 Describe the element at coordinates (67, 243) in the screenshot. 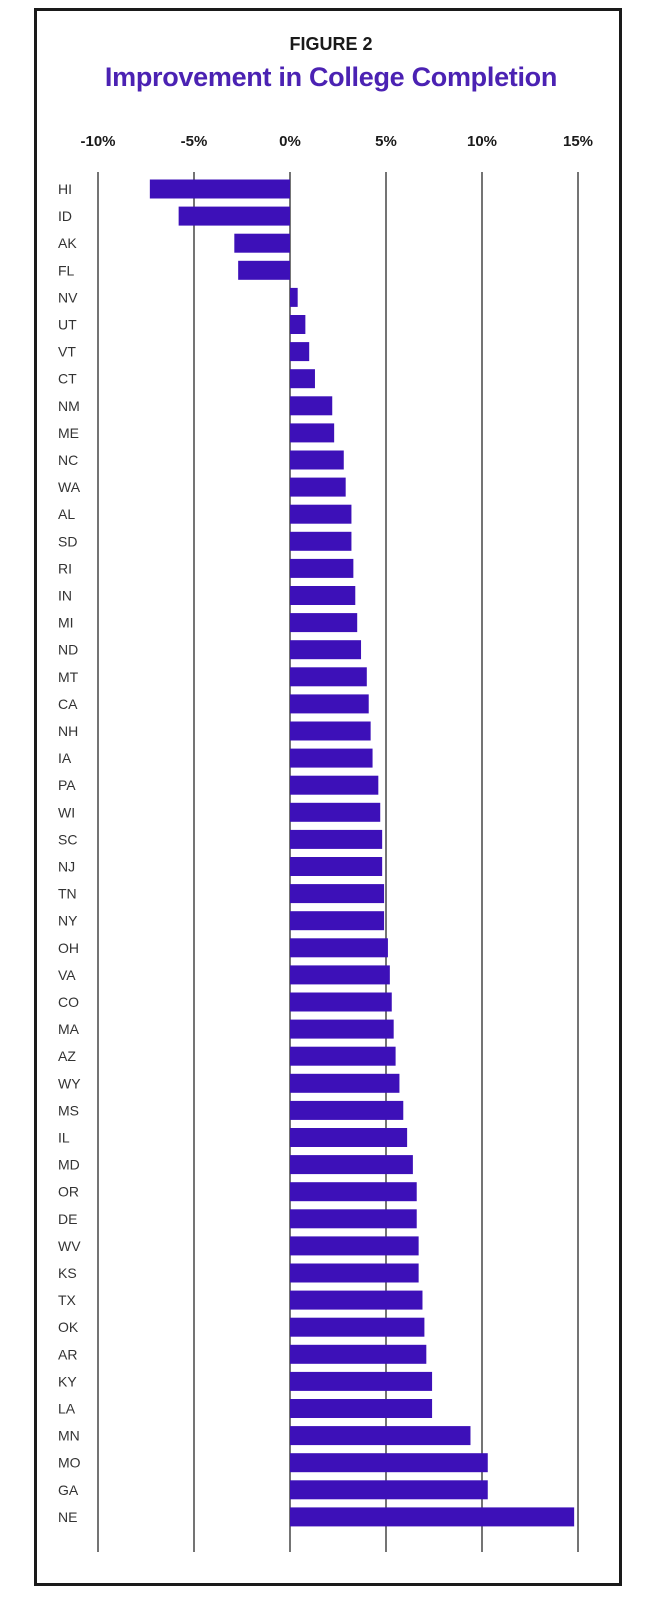

I see `category-label: AK` at that location.